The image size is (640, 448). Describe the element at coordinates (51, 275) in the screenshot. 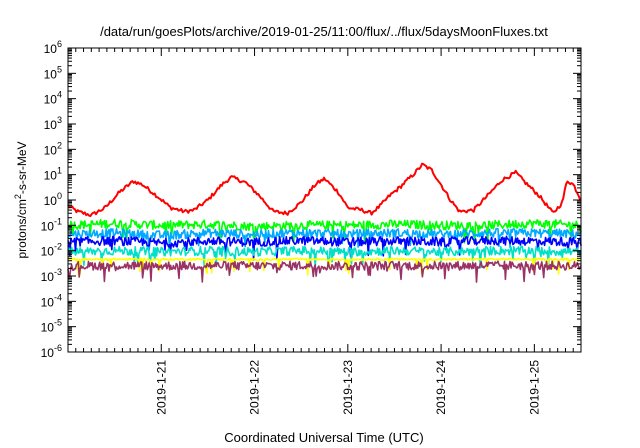

I see `y-tick-label: 10⁻³` at that location.